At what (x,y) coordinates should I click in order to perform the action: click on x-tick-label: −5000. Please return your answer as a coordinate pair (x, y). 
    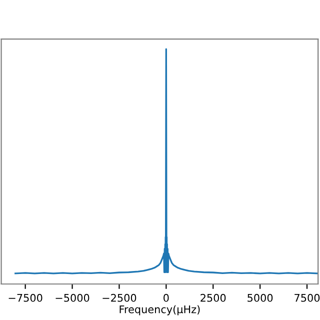
    Looking at the image, I should click on (73, 298).